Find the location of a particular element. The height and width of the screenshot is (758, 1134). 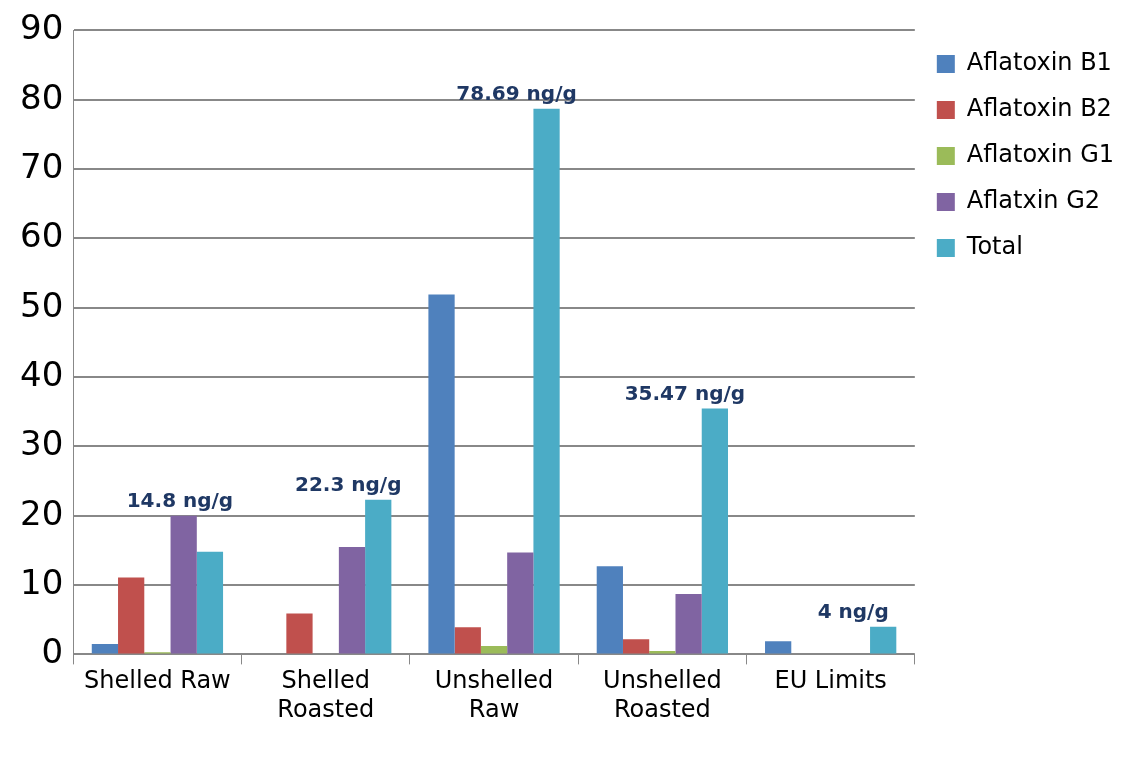

y-tick-label: 40 is located at coordinates (42, 373).